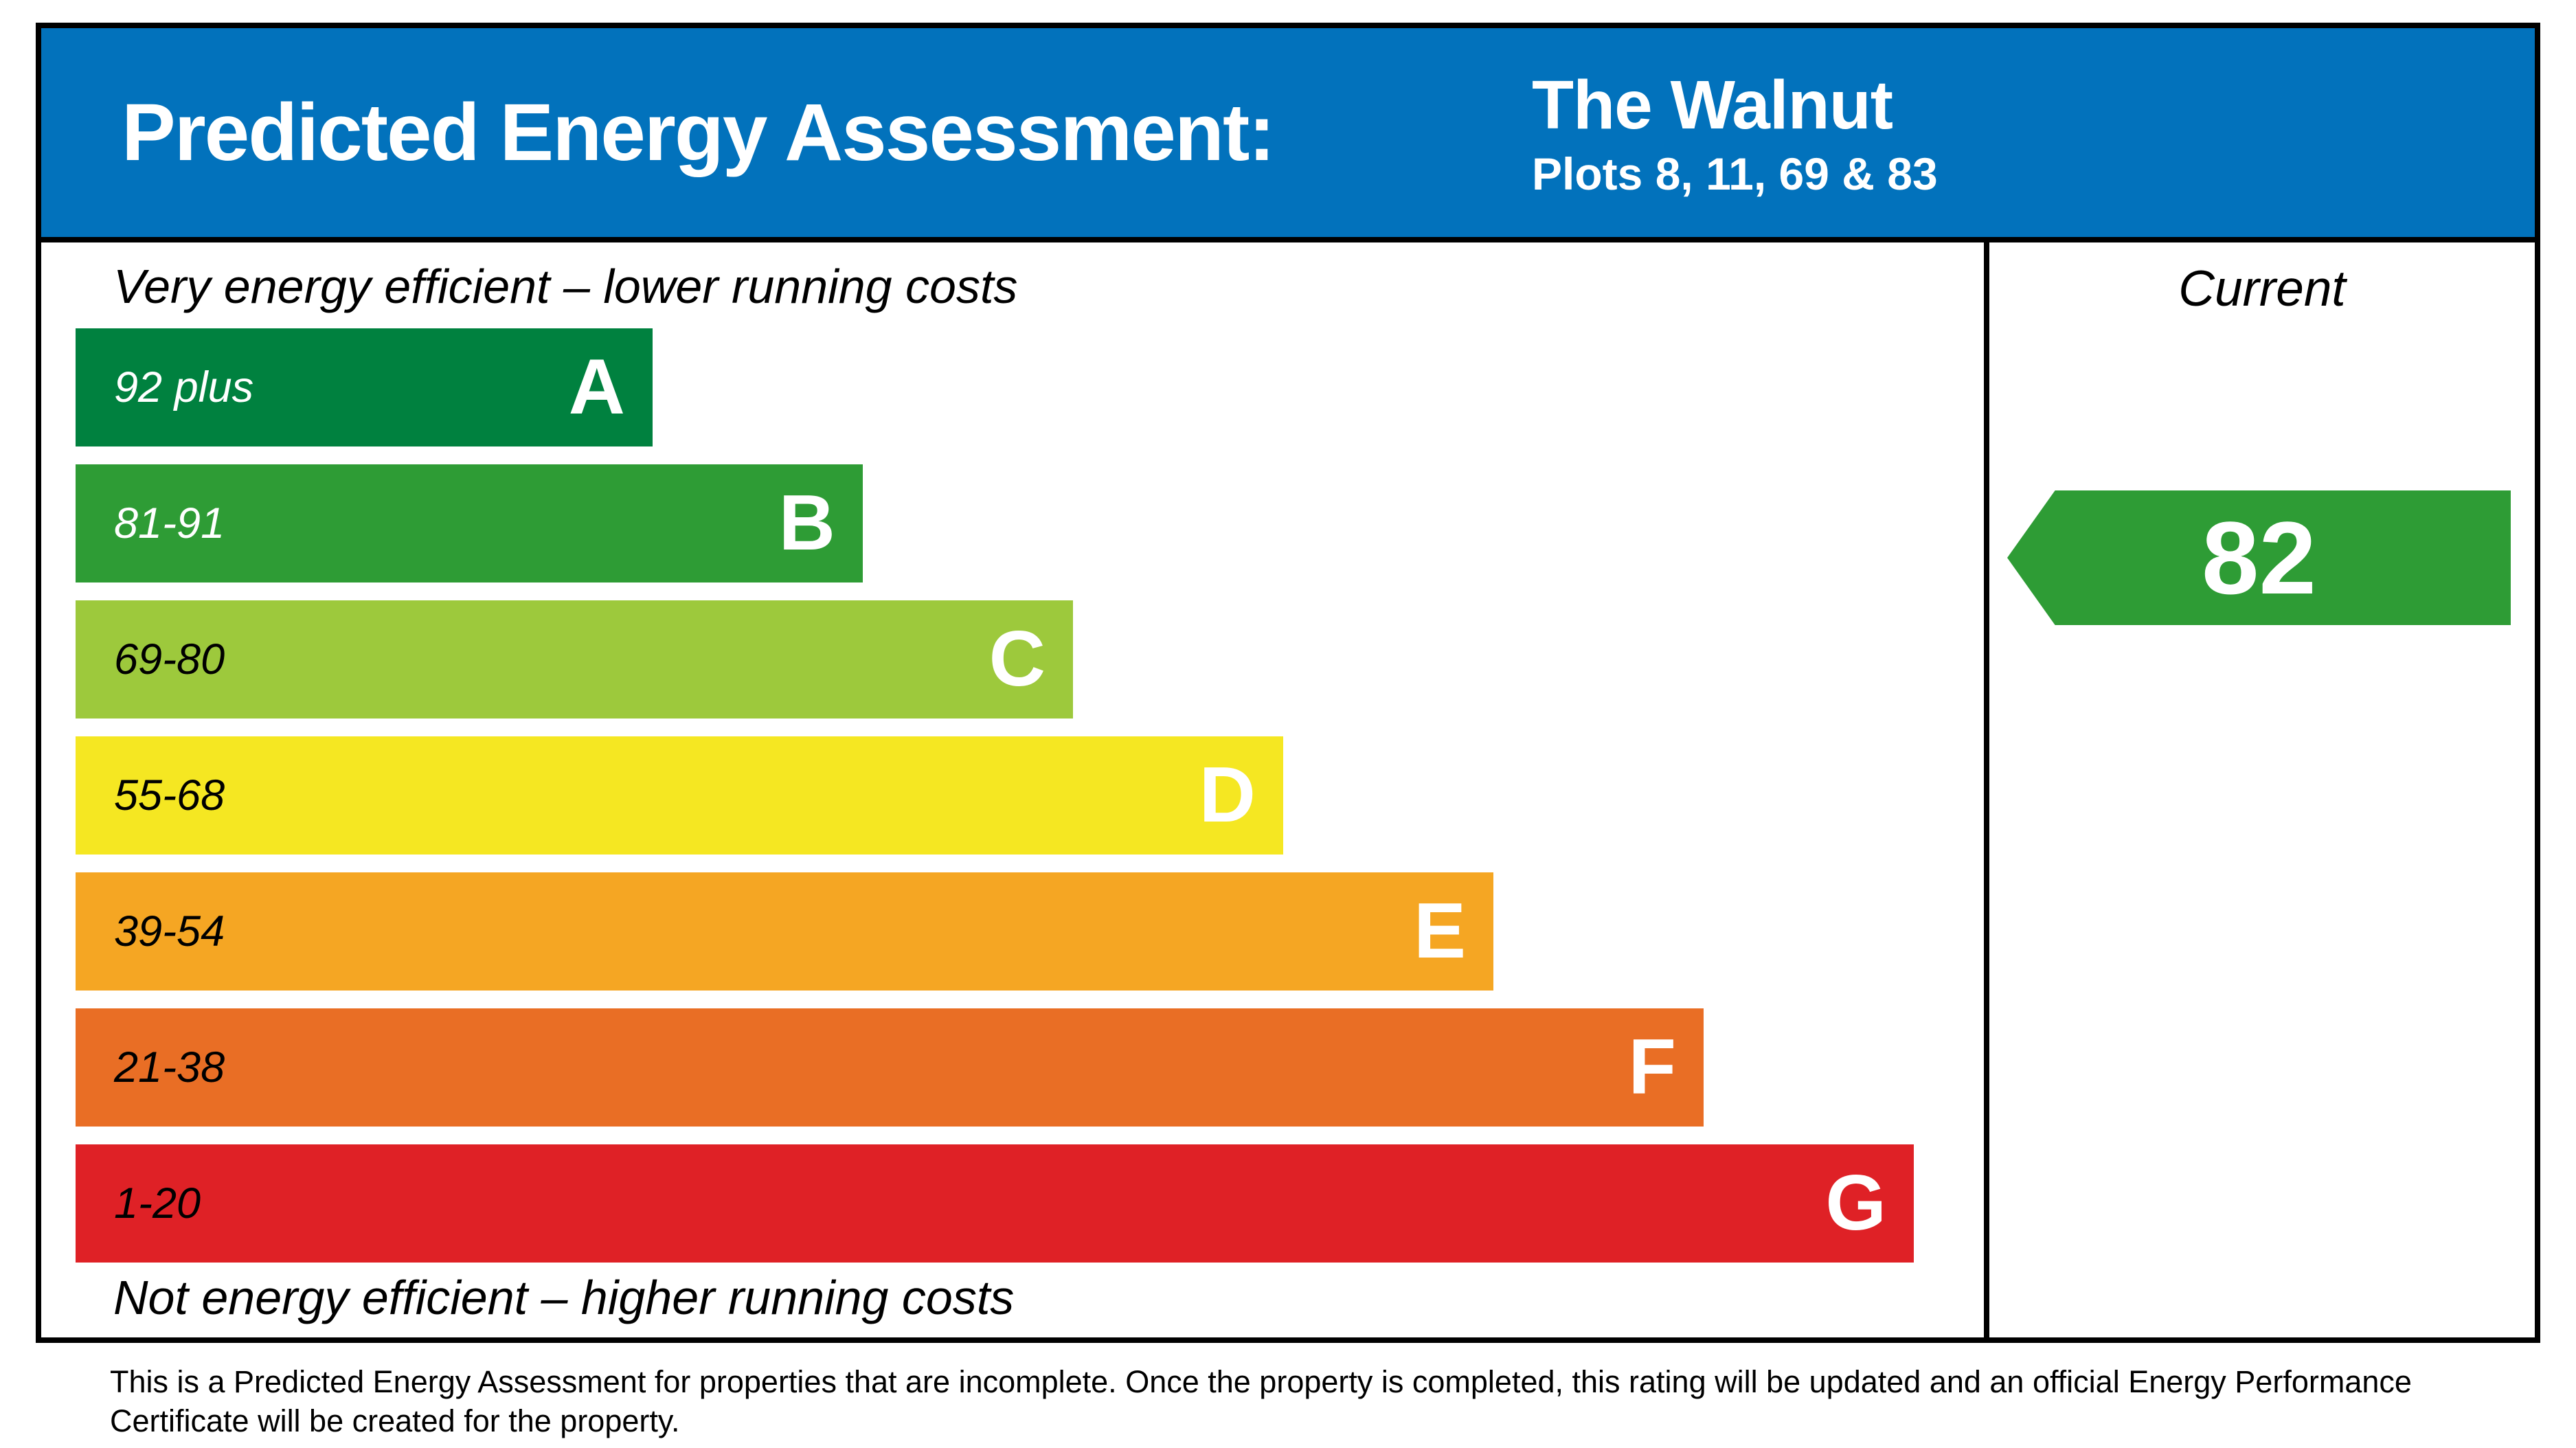 The width and height of the screenshot is (2576, 1448). I want to click on band-range-label: 69-80, so click(169, 659).